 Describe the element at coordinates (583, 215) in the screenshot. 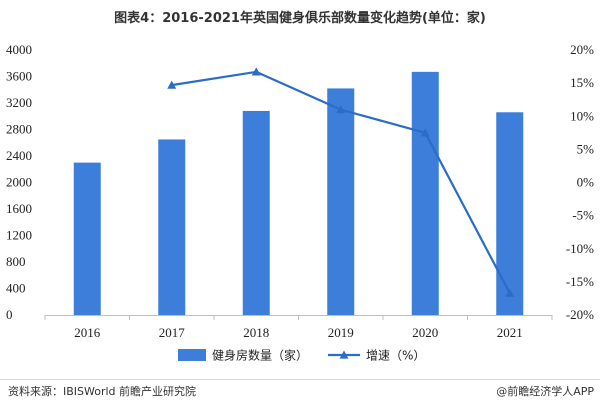

I see `y-right-tick-label: -5%` at that location.